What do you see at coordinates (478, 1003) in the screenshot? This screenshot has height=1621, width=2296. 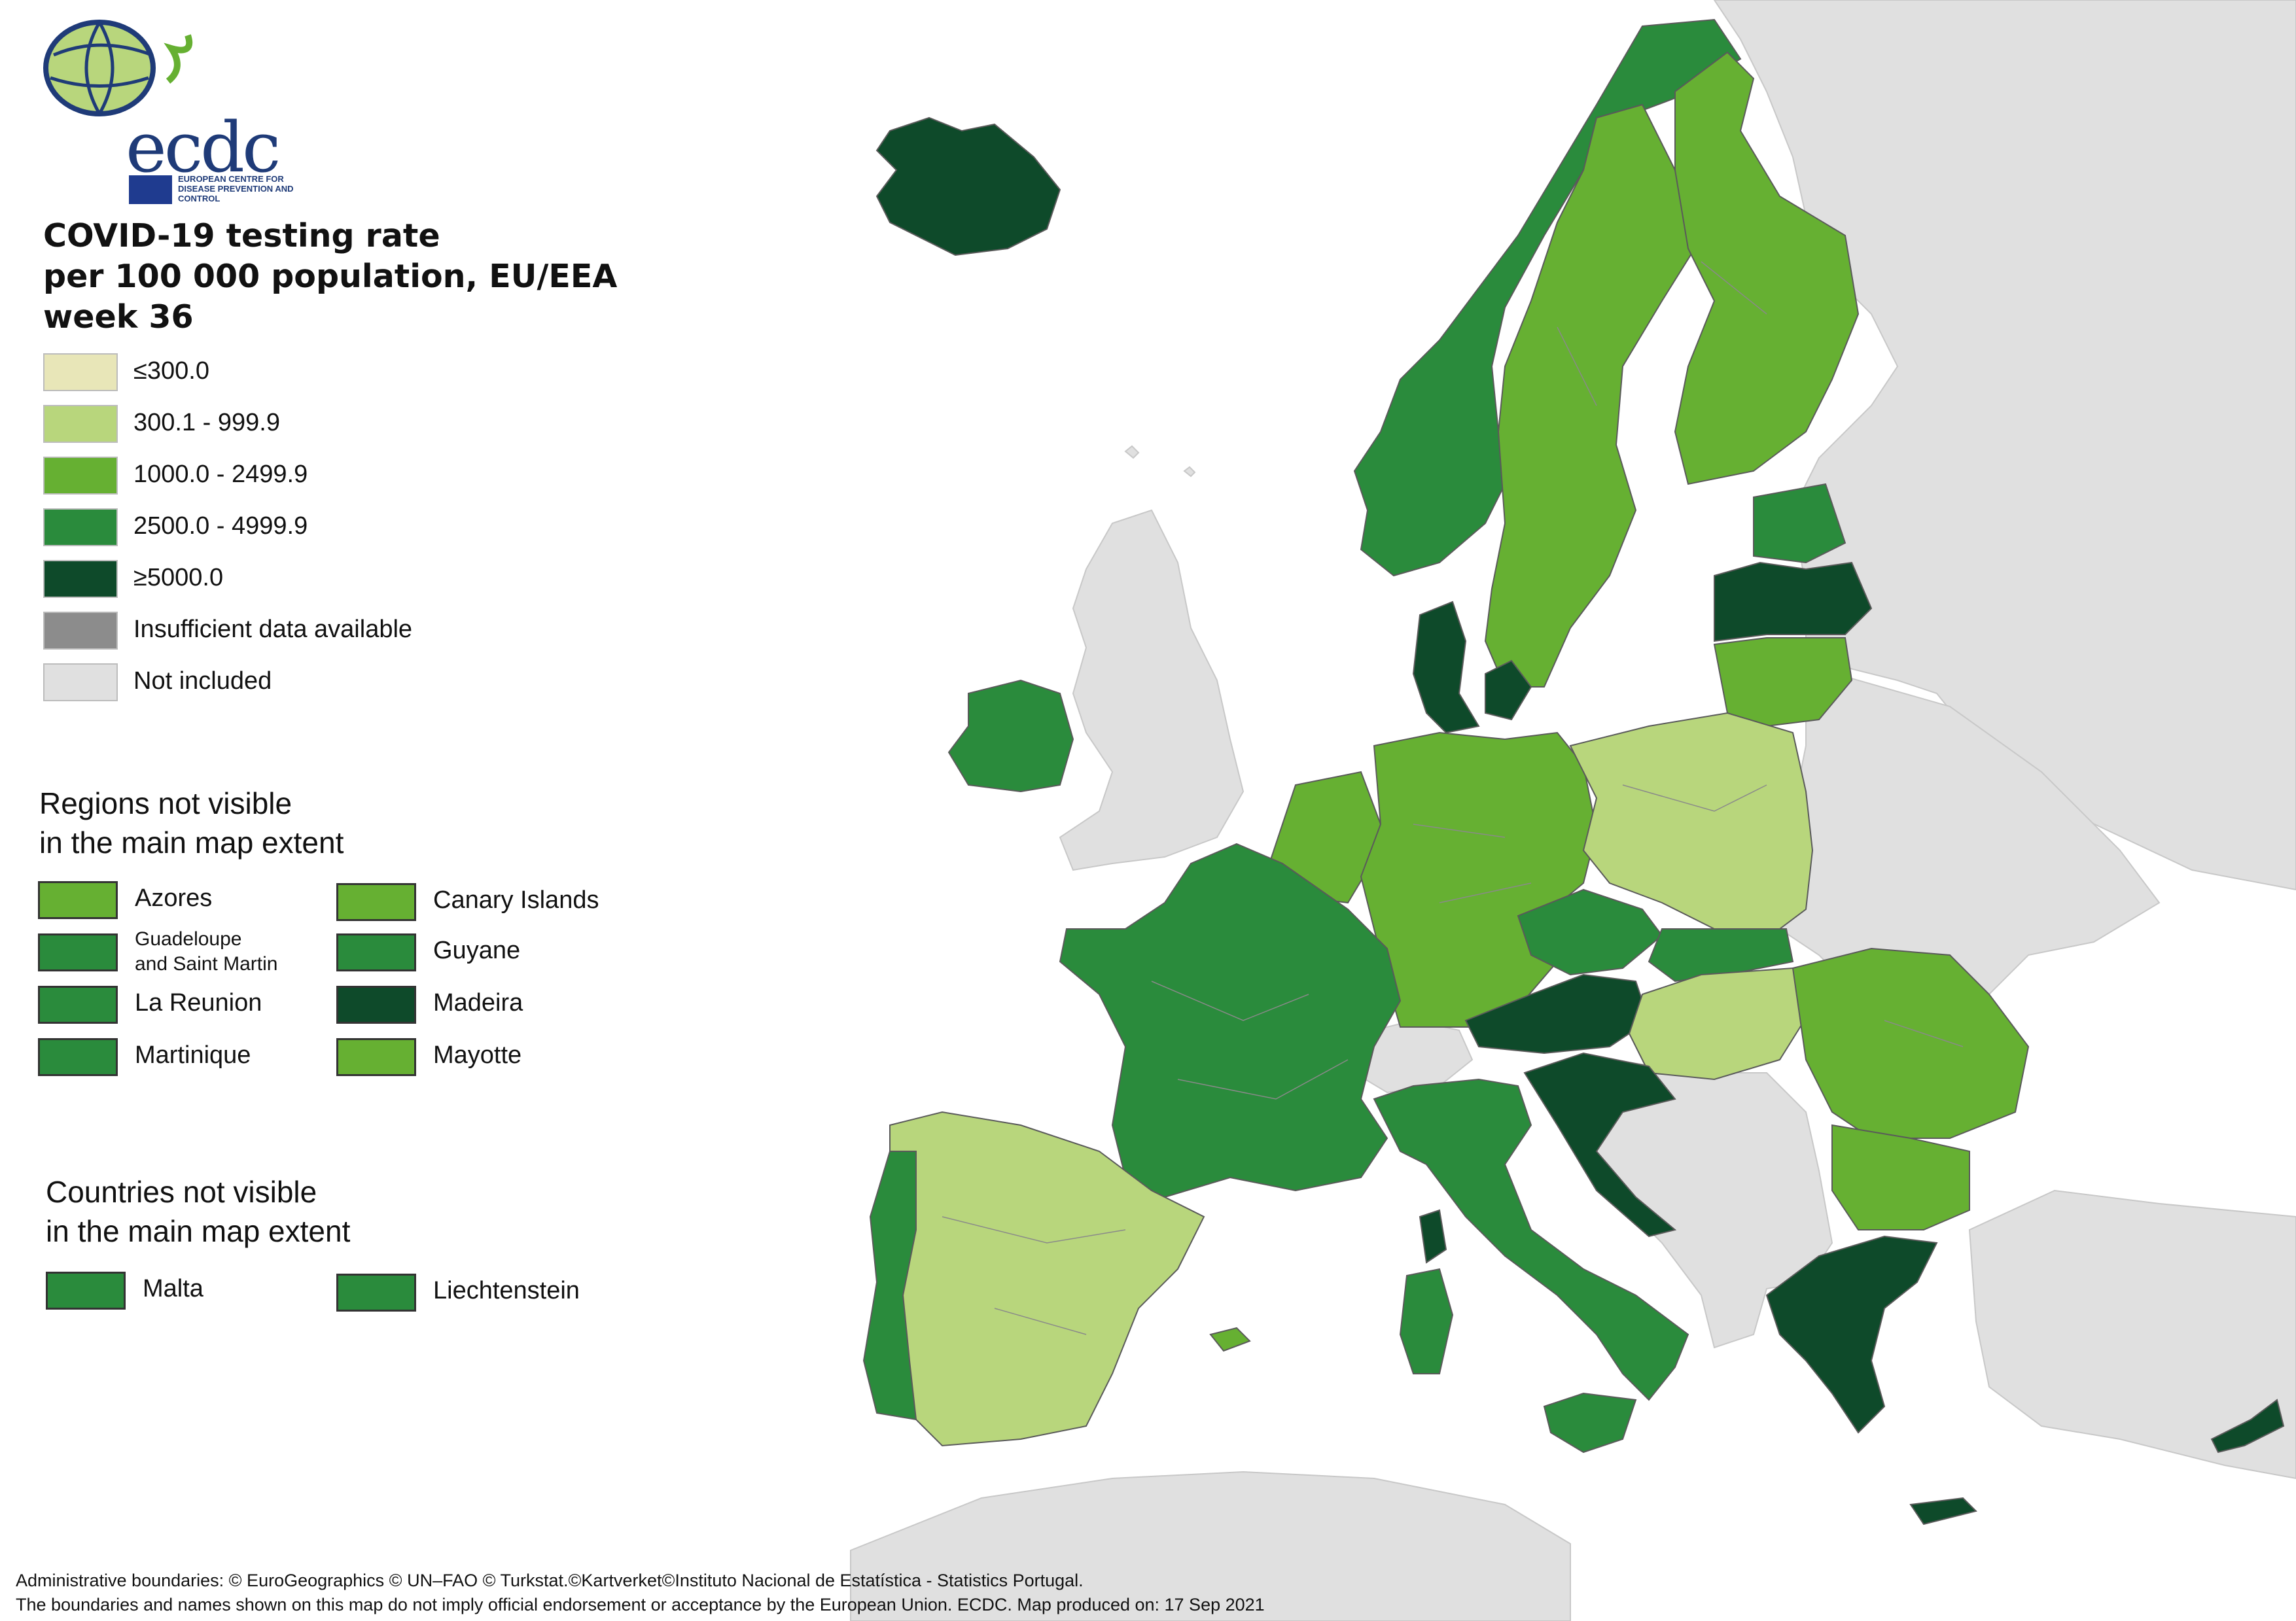 I see `region-label: Madeira` at bounding box center [478, 1003].